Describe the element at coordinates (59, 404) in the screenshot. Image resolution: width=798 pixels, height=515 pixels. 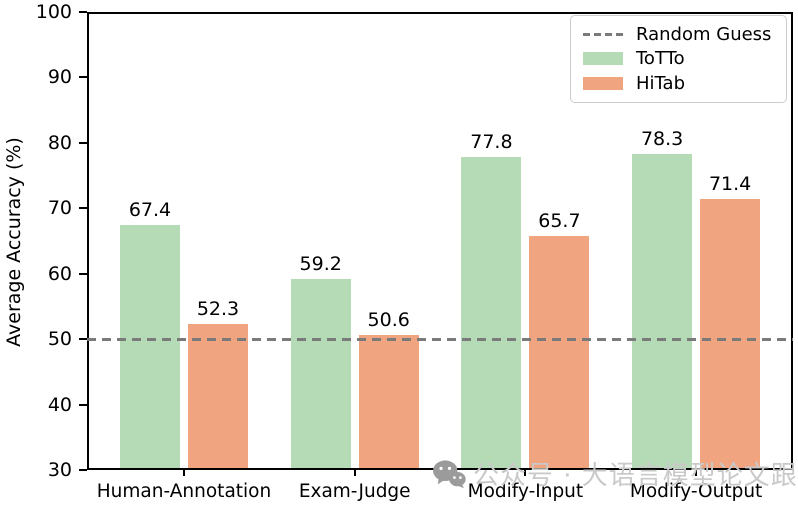
I see `y-tick-label: 40` at that location.